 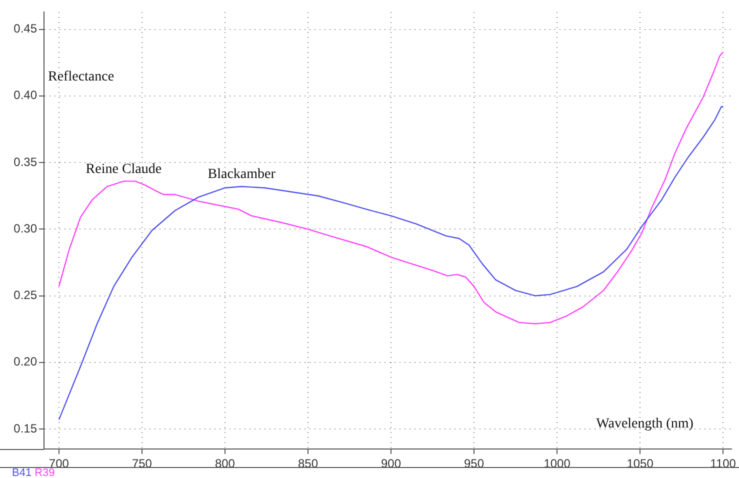 What do you see at coordinates (22, 472) in the screenshot?
I see `text: B41` at bounding box center [22, 472].